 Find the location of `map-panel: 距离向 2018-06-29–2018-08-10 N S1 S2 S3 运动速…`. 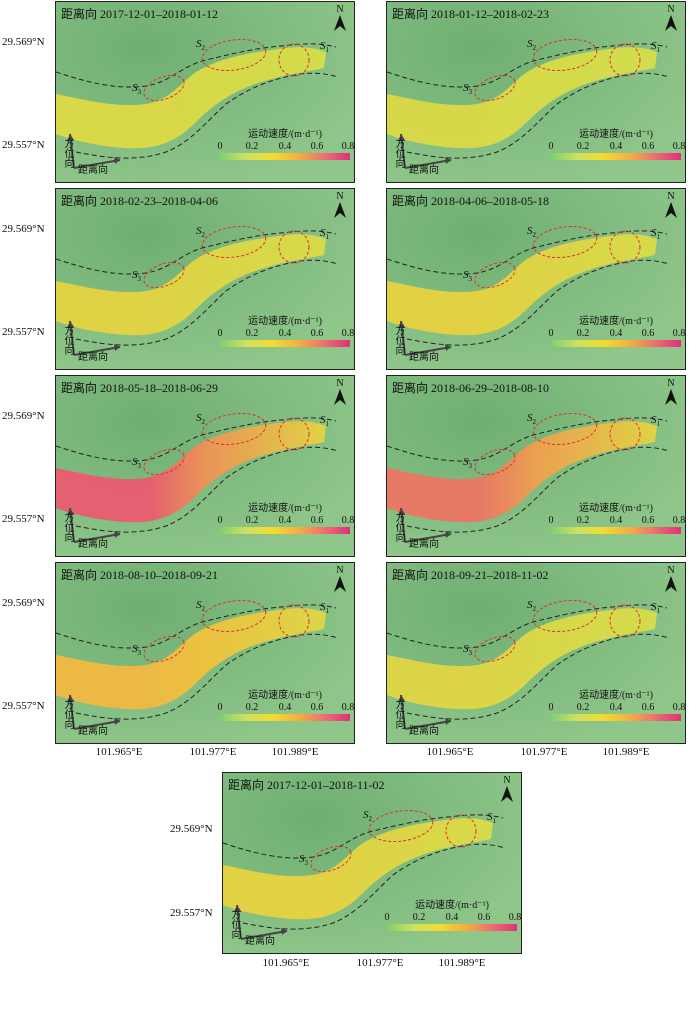

map-panel: 距离向 2018-06-29–2018-08-10 N S1 S2 S3 运动速… is located at coordinates (536, 466).